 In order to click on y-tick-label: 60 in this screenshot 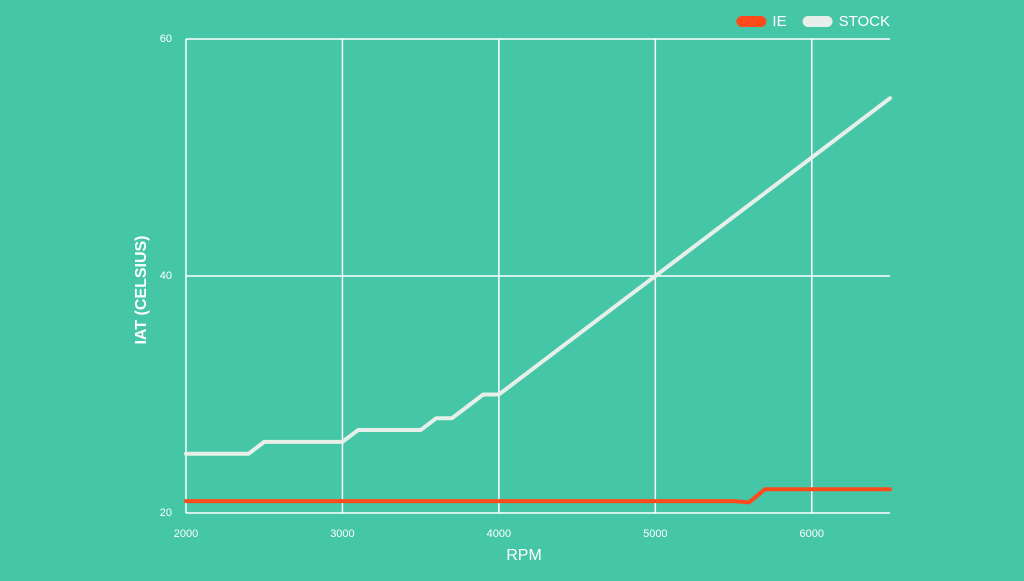, I will do `click(166, 39)`.